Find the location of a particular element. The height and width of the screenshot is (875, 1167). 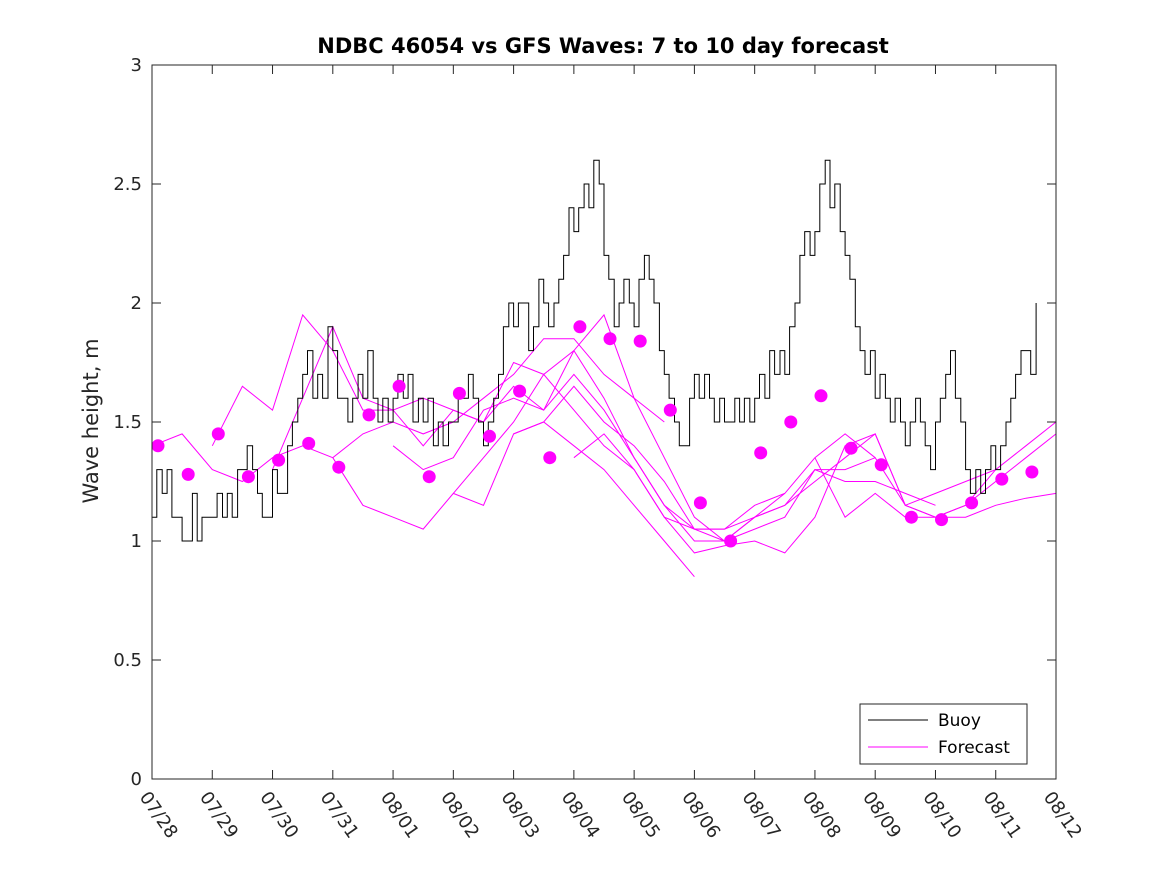

legend: Buoy Forecast is located at coordinates (943, 734).